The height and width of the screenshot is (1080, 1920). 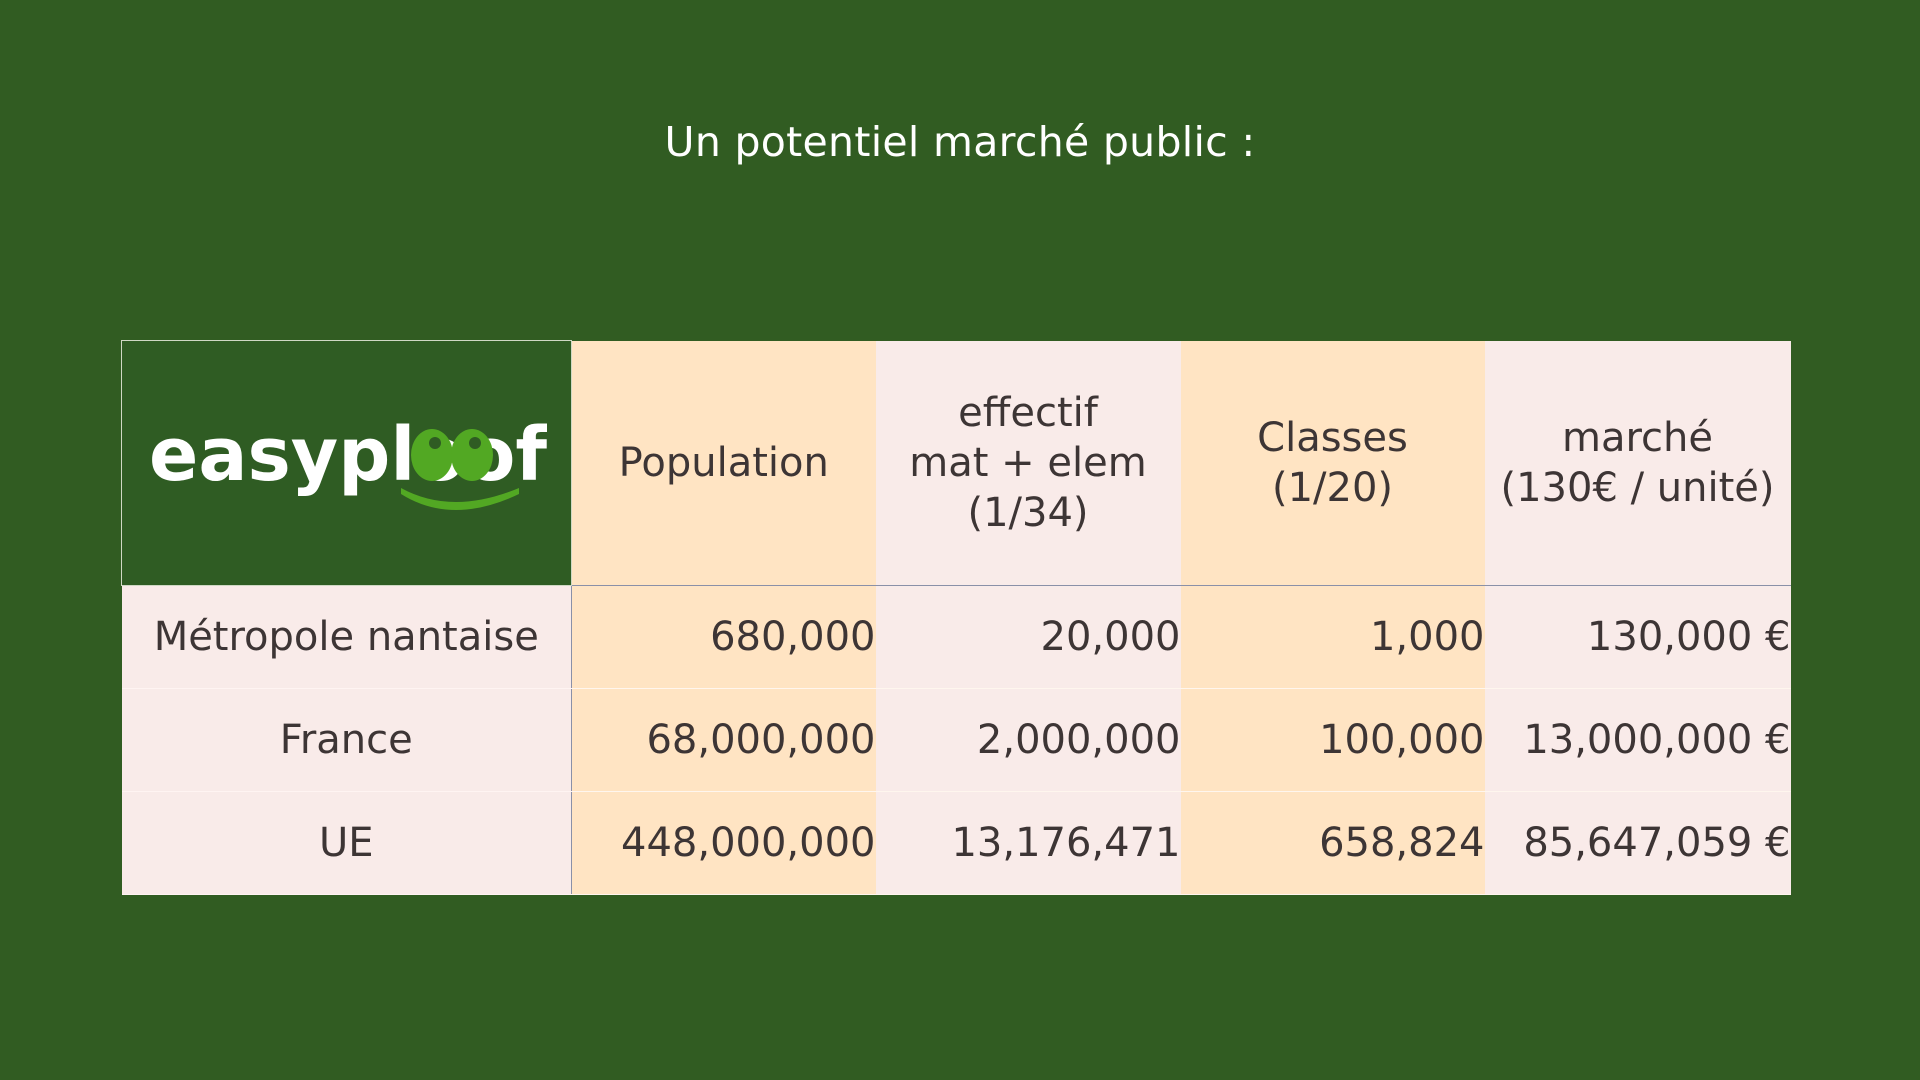 What do you see at coordinates (346, 740) in the screenshot?
I see `row-label: France` at bounding box center [346, 740].